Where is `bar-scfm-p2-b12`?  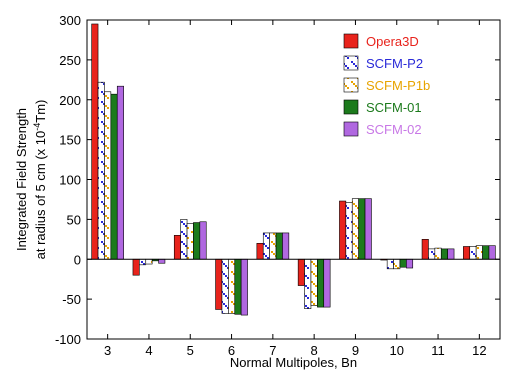 bar-scfm-p2-b12 is located at coordinates (473, 253).